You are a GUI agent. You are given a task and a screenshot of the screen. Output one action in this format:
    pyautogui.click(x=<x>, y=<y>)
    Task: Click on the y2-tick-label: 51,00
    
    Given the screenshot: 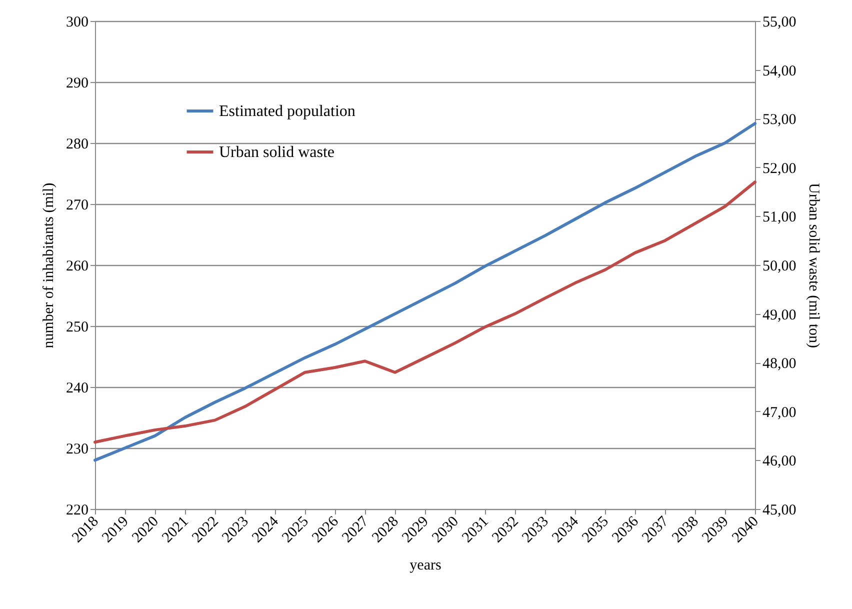 What is the action you would take?
    pyautogui.click(x=779, y=218)
    